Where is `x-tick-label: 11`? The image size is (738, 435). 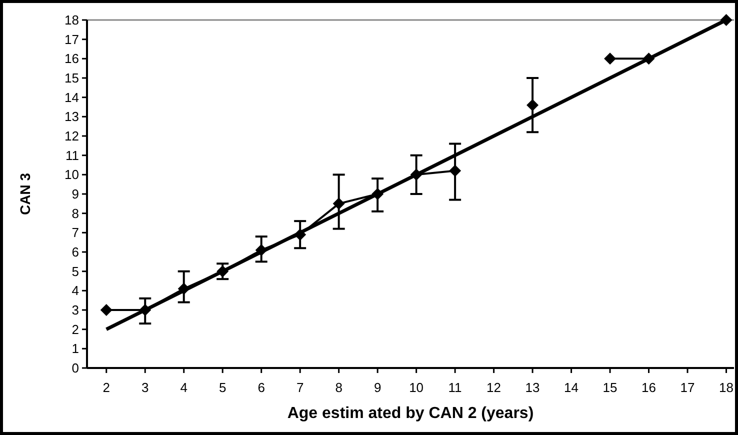
x-tick-label: 11 is located at coordinates (455, 387).